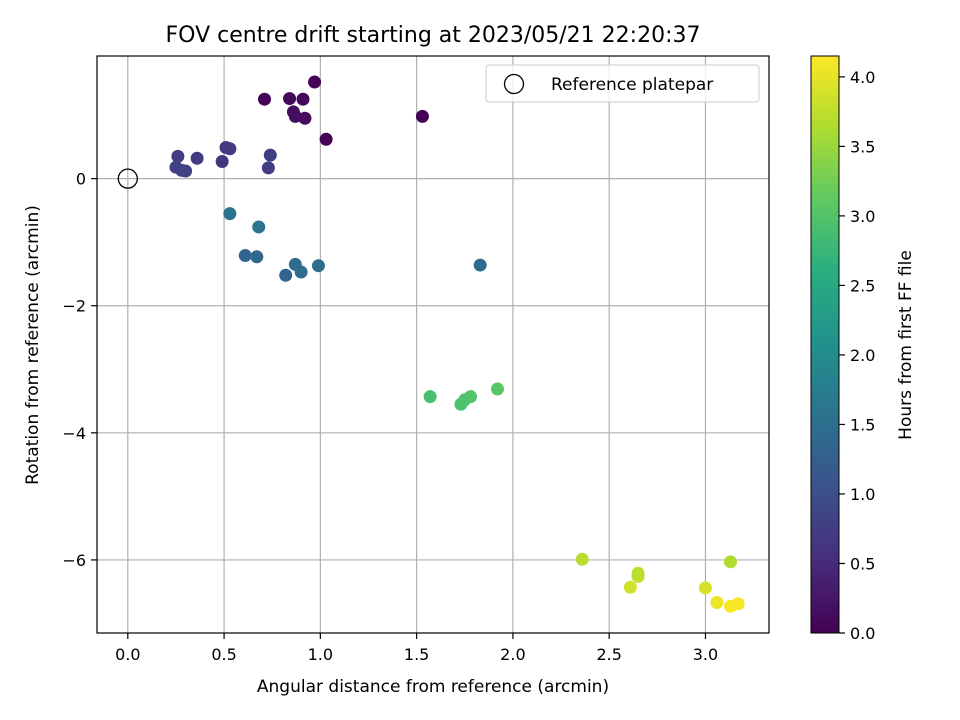 This screenshot has width=960, height=720. I want to click on x-tick-label: 1.5, so click(416, 654).